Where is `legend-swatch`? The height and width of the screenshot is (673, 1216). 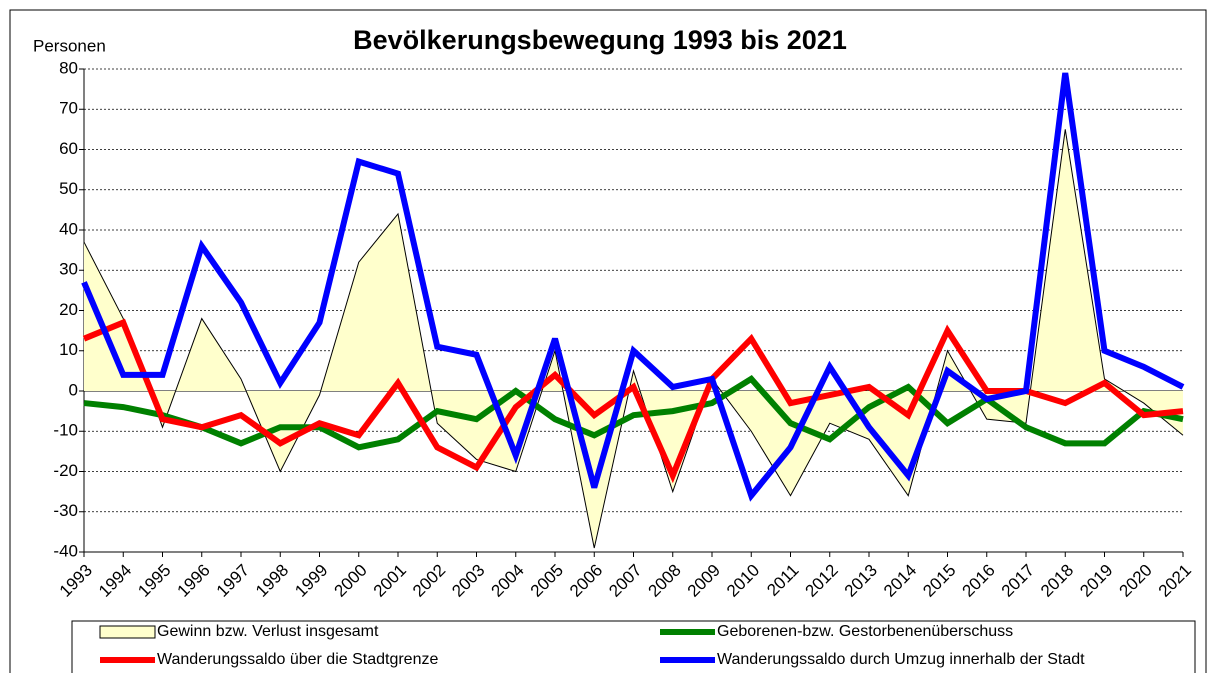
legend-swatch is located at coordinates (127, 632).